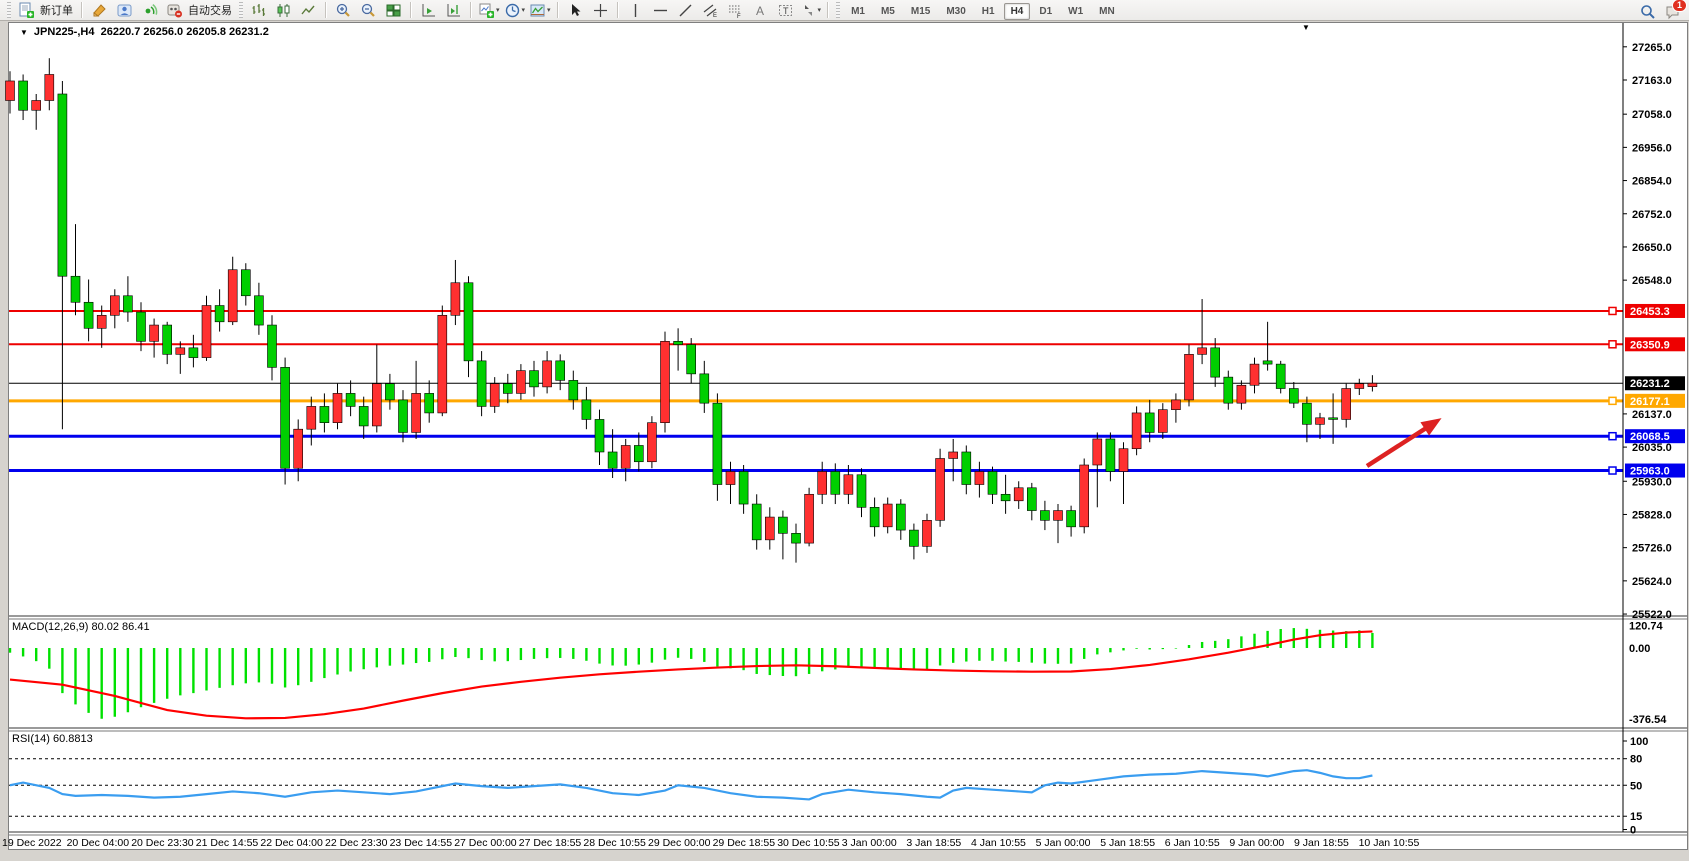 The width and height of the screenshot is (1689, 861). What do you see at coordinates (32, 843) in the screenshot?
I see `date-label: 19 Dec 2022` at bounding box center [32, 843].